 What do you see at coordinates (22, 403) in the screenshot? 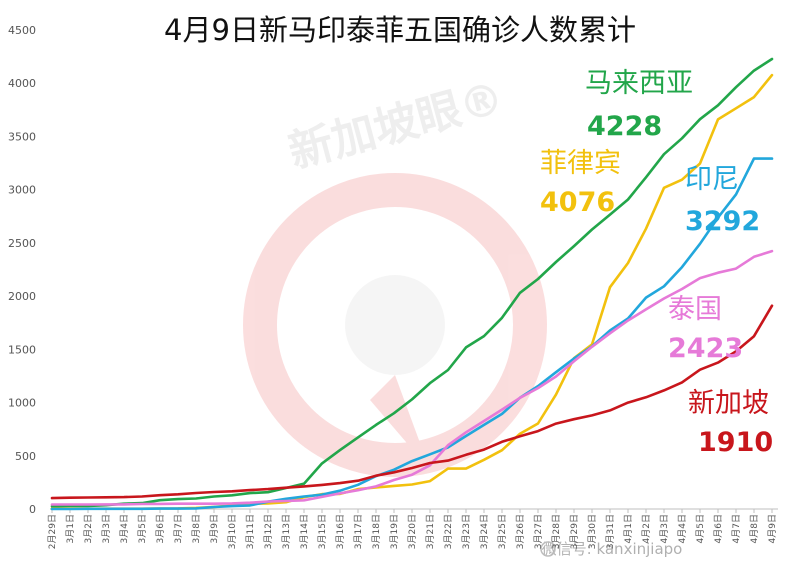
I see `y-tick-label: 1000` at bounding box center [22, 403].